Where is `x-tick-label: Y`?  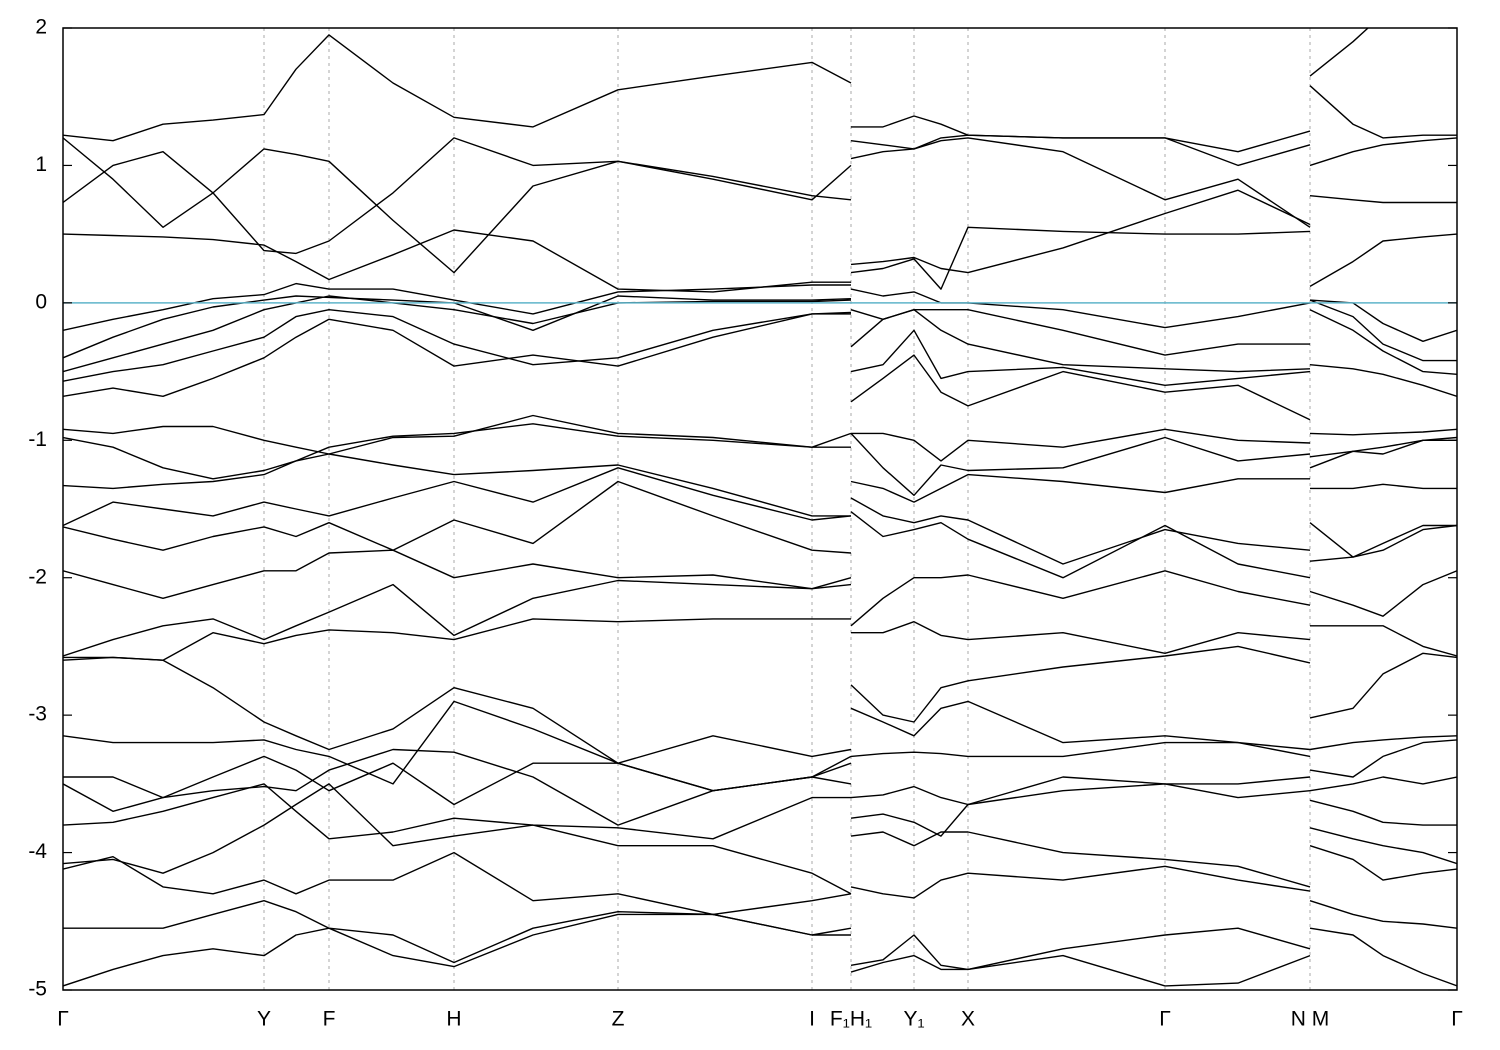 x-tick-label: Y is located at coordinates (264, 1019).